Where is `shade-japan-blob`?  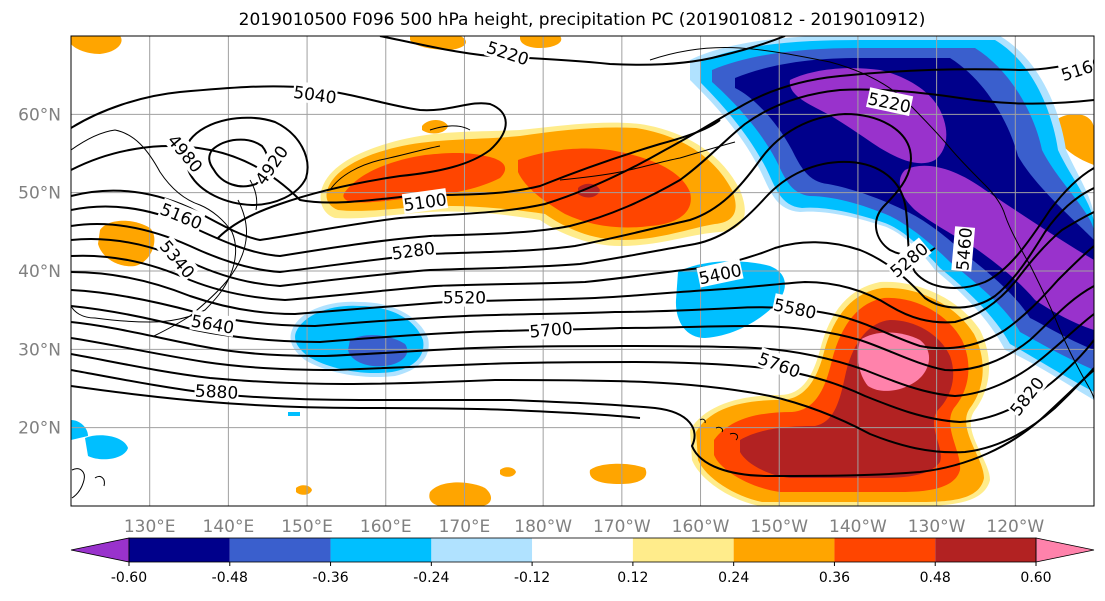
shade-japan-blob is located at coordinates (126, 243).